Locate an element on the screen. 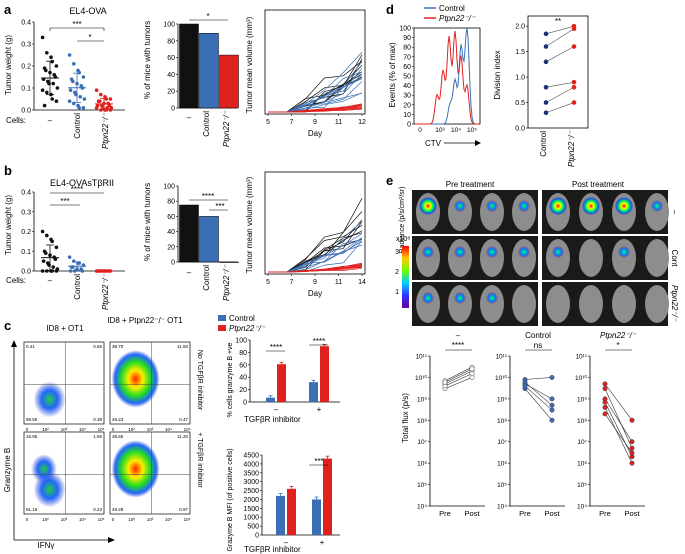  quadrant-value: 0.65 is located at coordinates (97, 346).